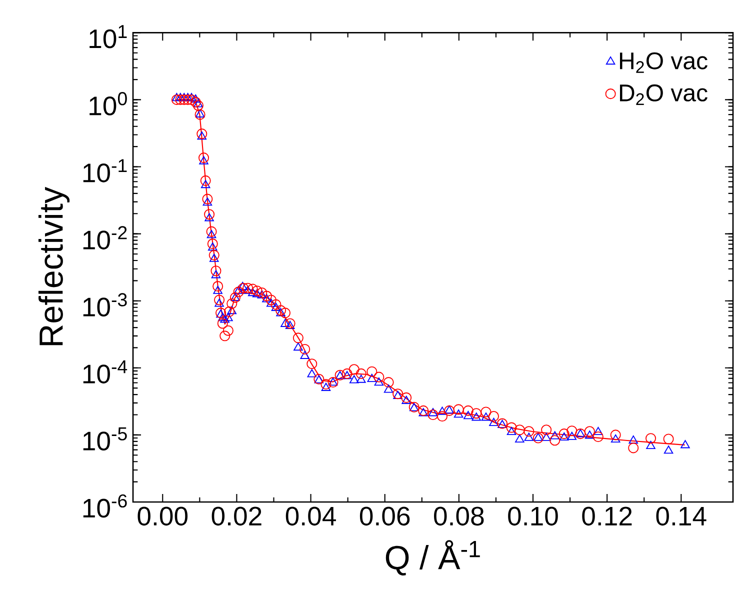 The image size is (736, 596). Describe the element at coordinates (664, 62) in the screenshot. I see `legend-label: H$_{2}$O vac` at that location.